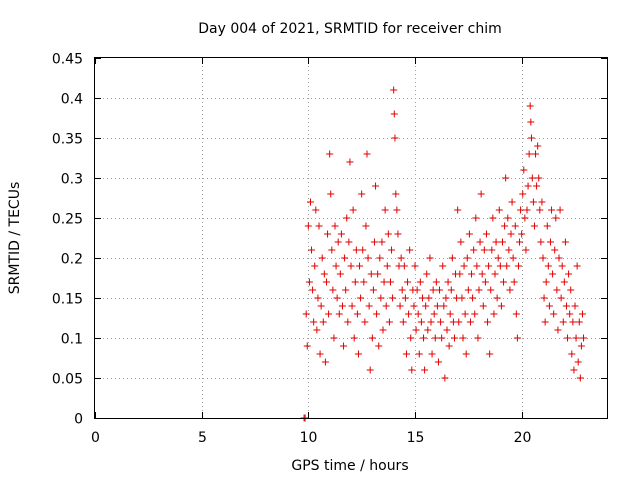 This screenshot has width=640, height=480. I want to click on y-tick-label: 0.45, so click(67, 60).